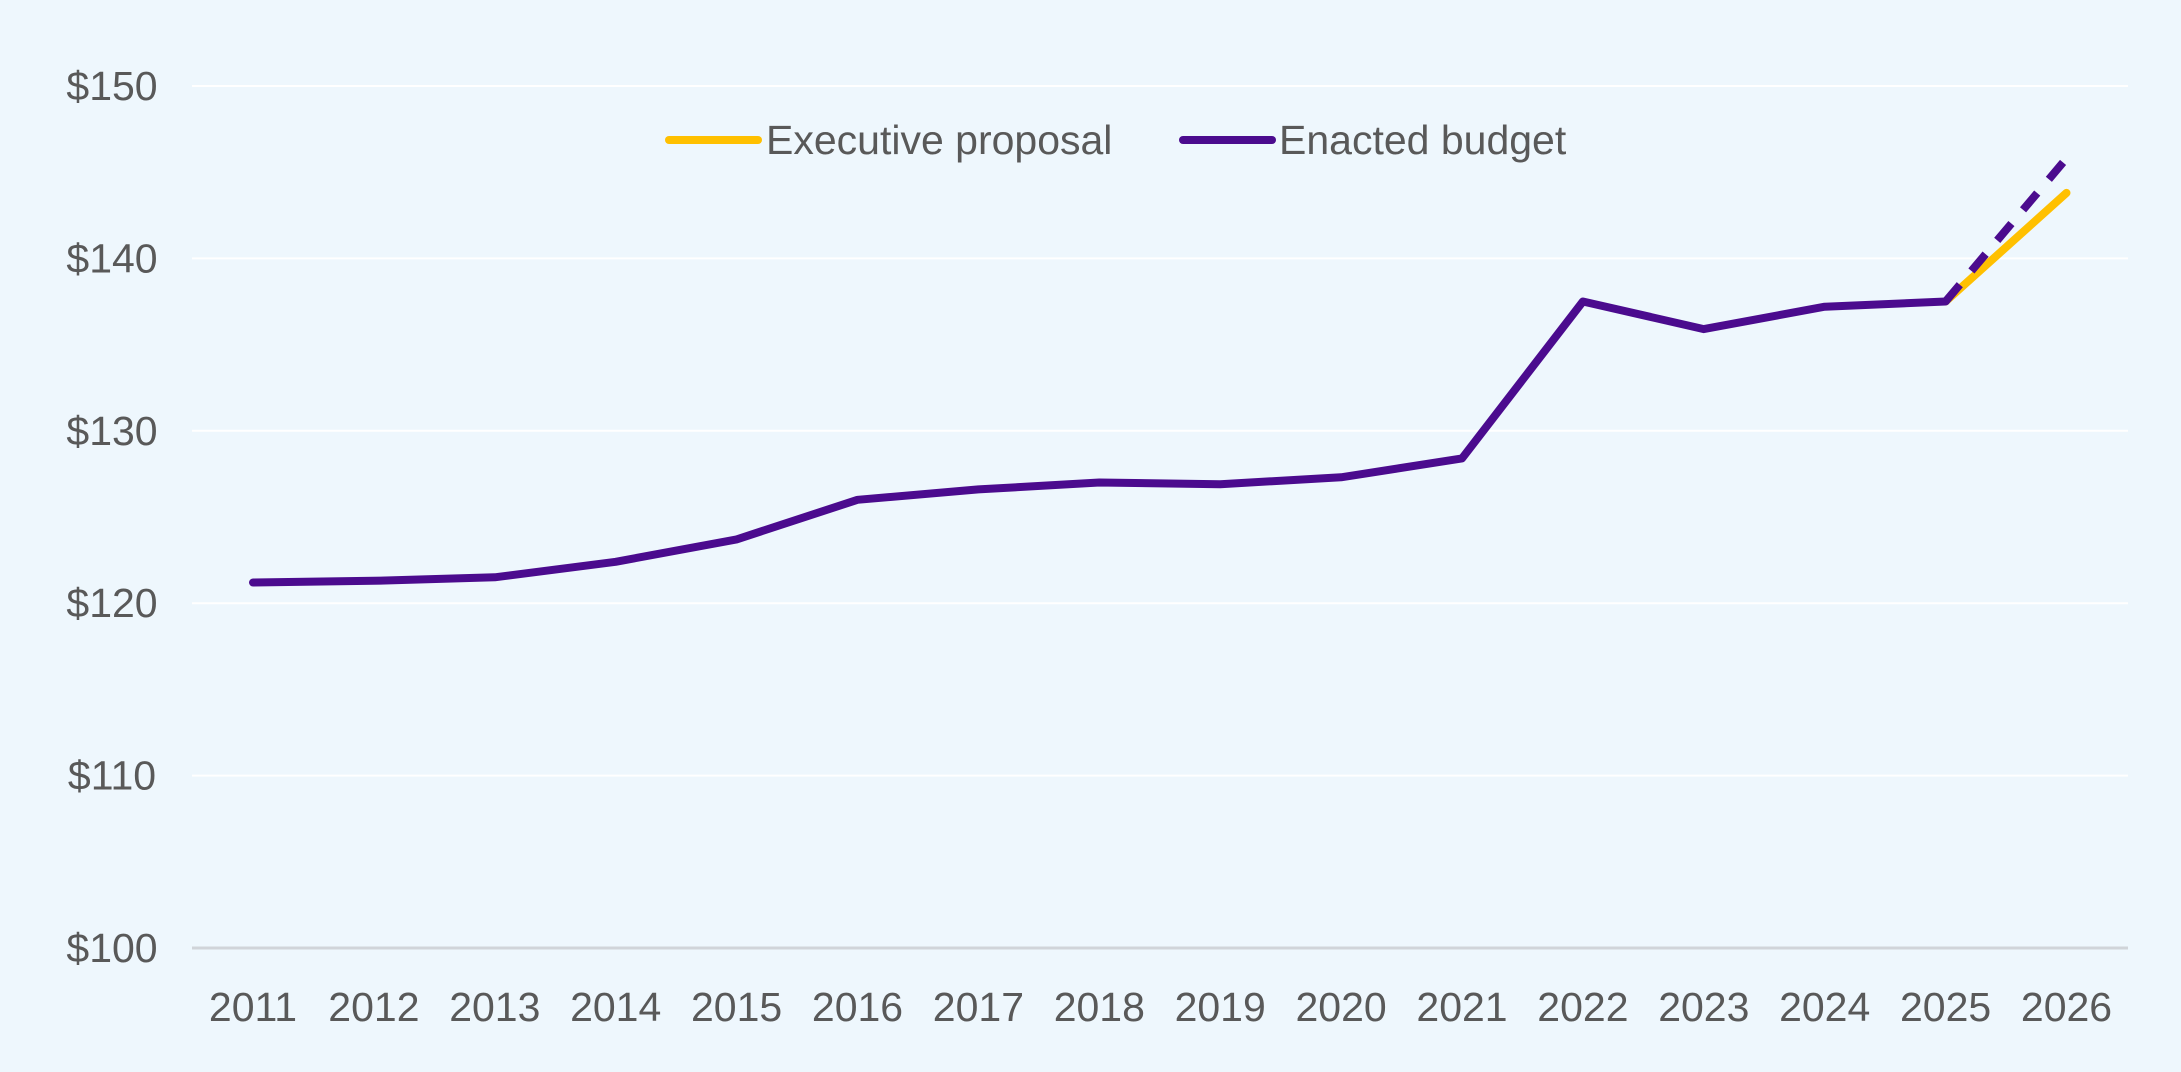 The image size is (2181, 1072). I want to click on x-tick-label: 2015, so click(736, 1007).